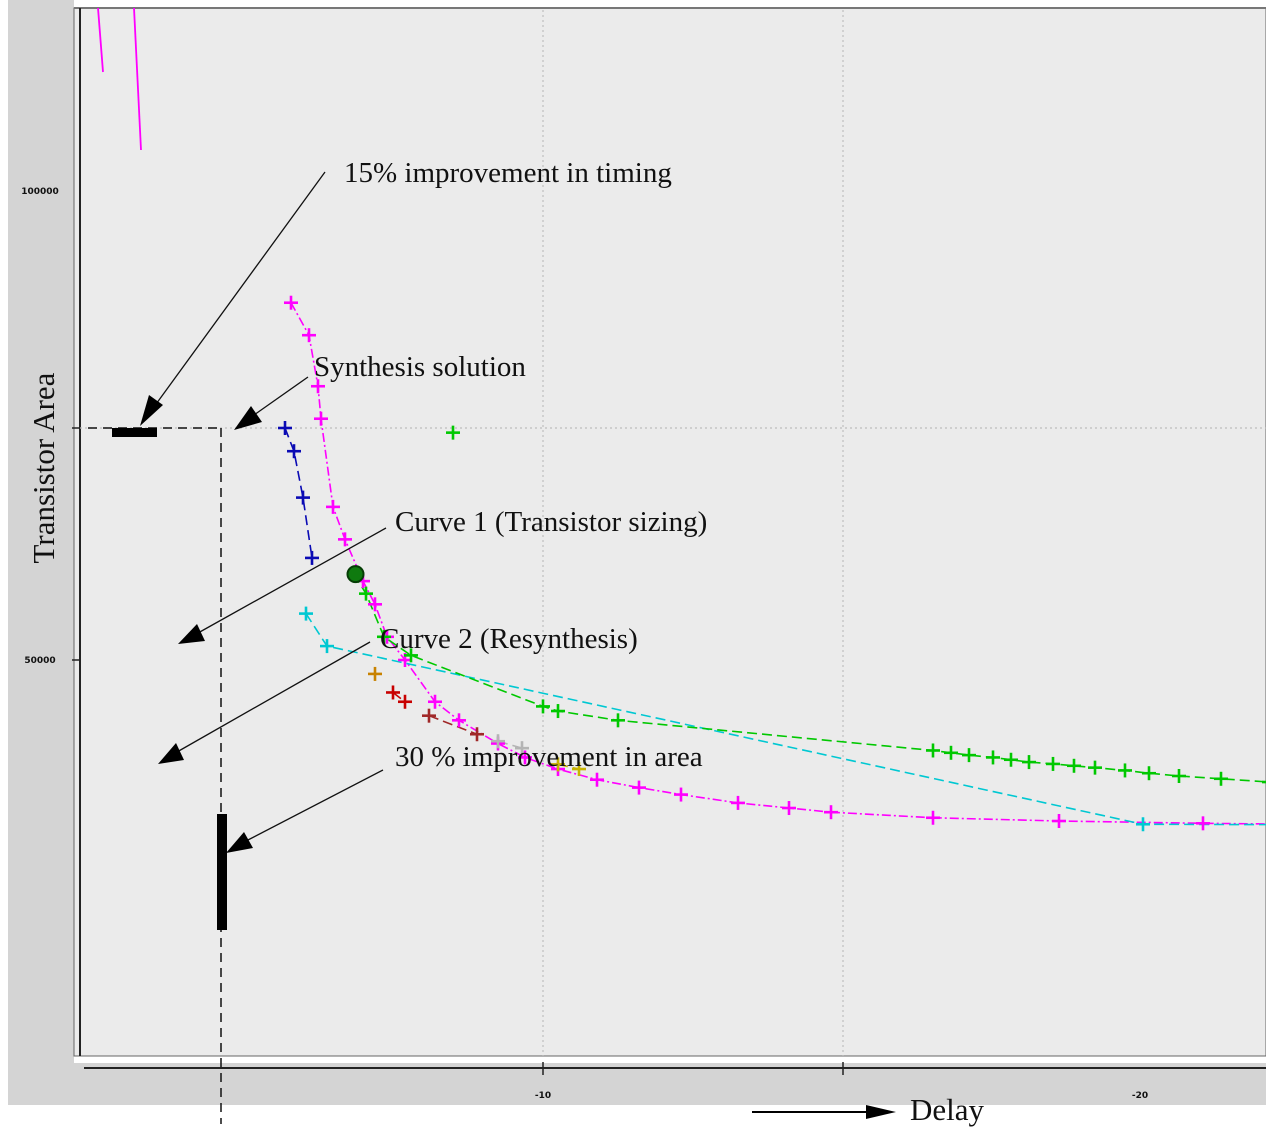  What do you see at coordinates (292, 580) in the screenshot?
I see `arrow-curve1-line` at bounding box center [292, 580].